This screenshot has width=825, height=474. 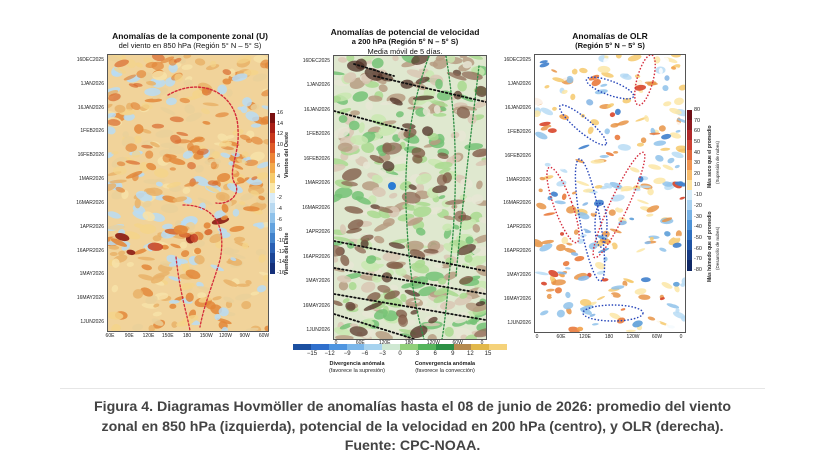 What do you see at coordinates (717, 151) in the screenshot?
I see `olr-colorbar-upper-sub: (Supresión de nubes)` at bounding box center [717, 151].